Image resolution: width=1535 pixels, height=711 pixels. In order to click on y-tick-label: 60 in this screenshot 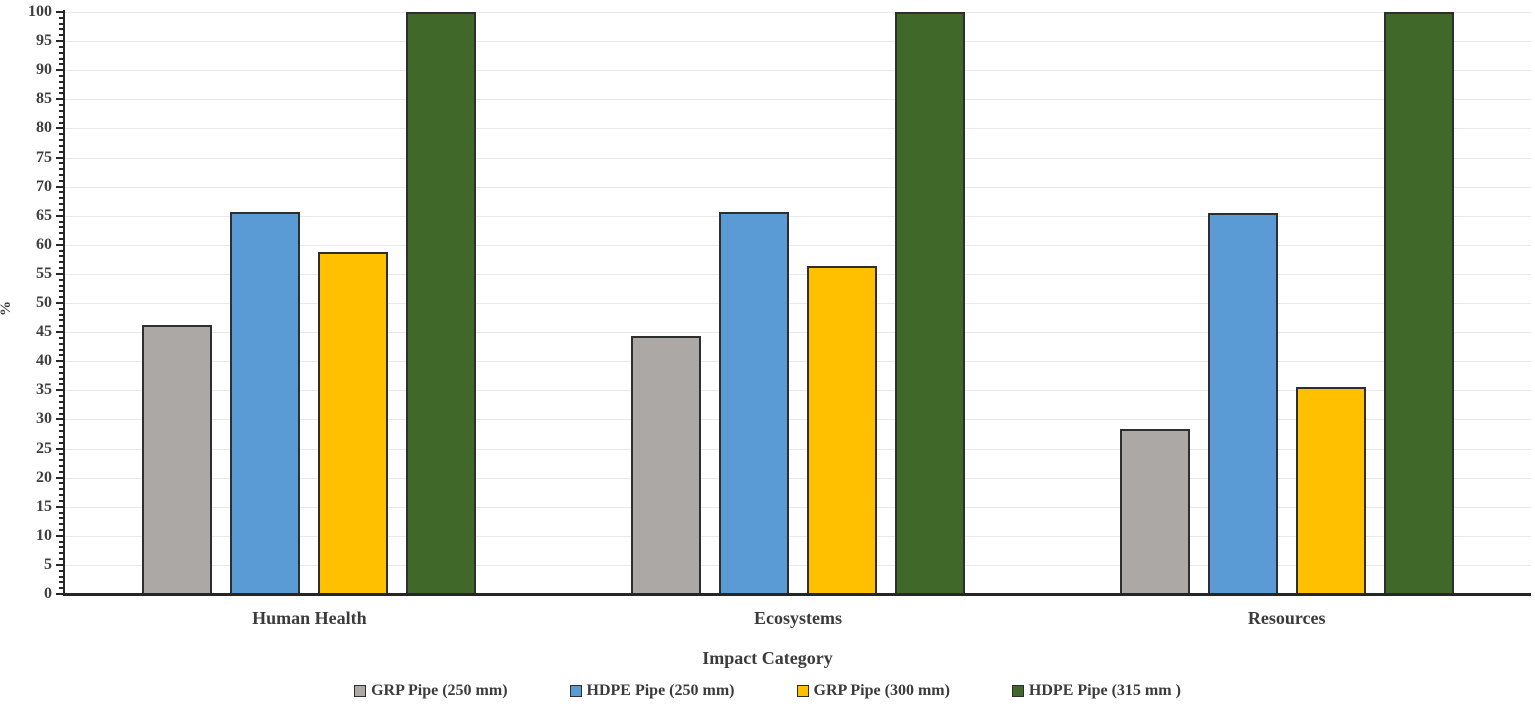, I will do `click(44, 244)`.